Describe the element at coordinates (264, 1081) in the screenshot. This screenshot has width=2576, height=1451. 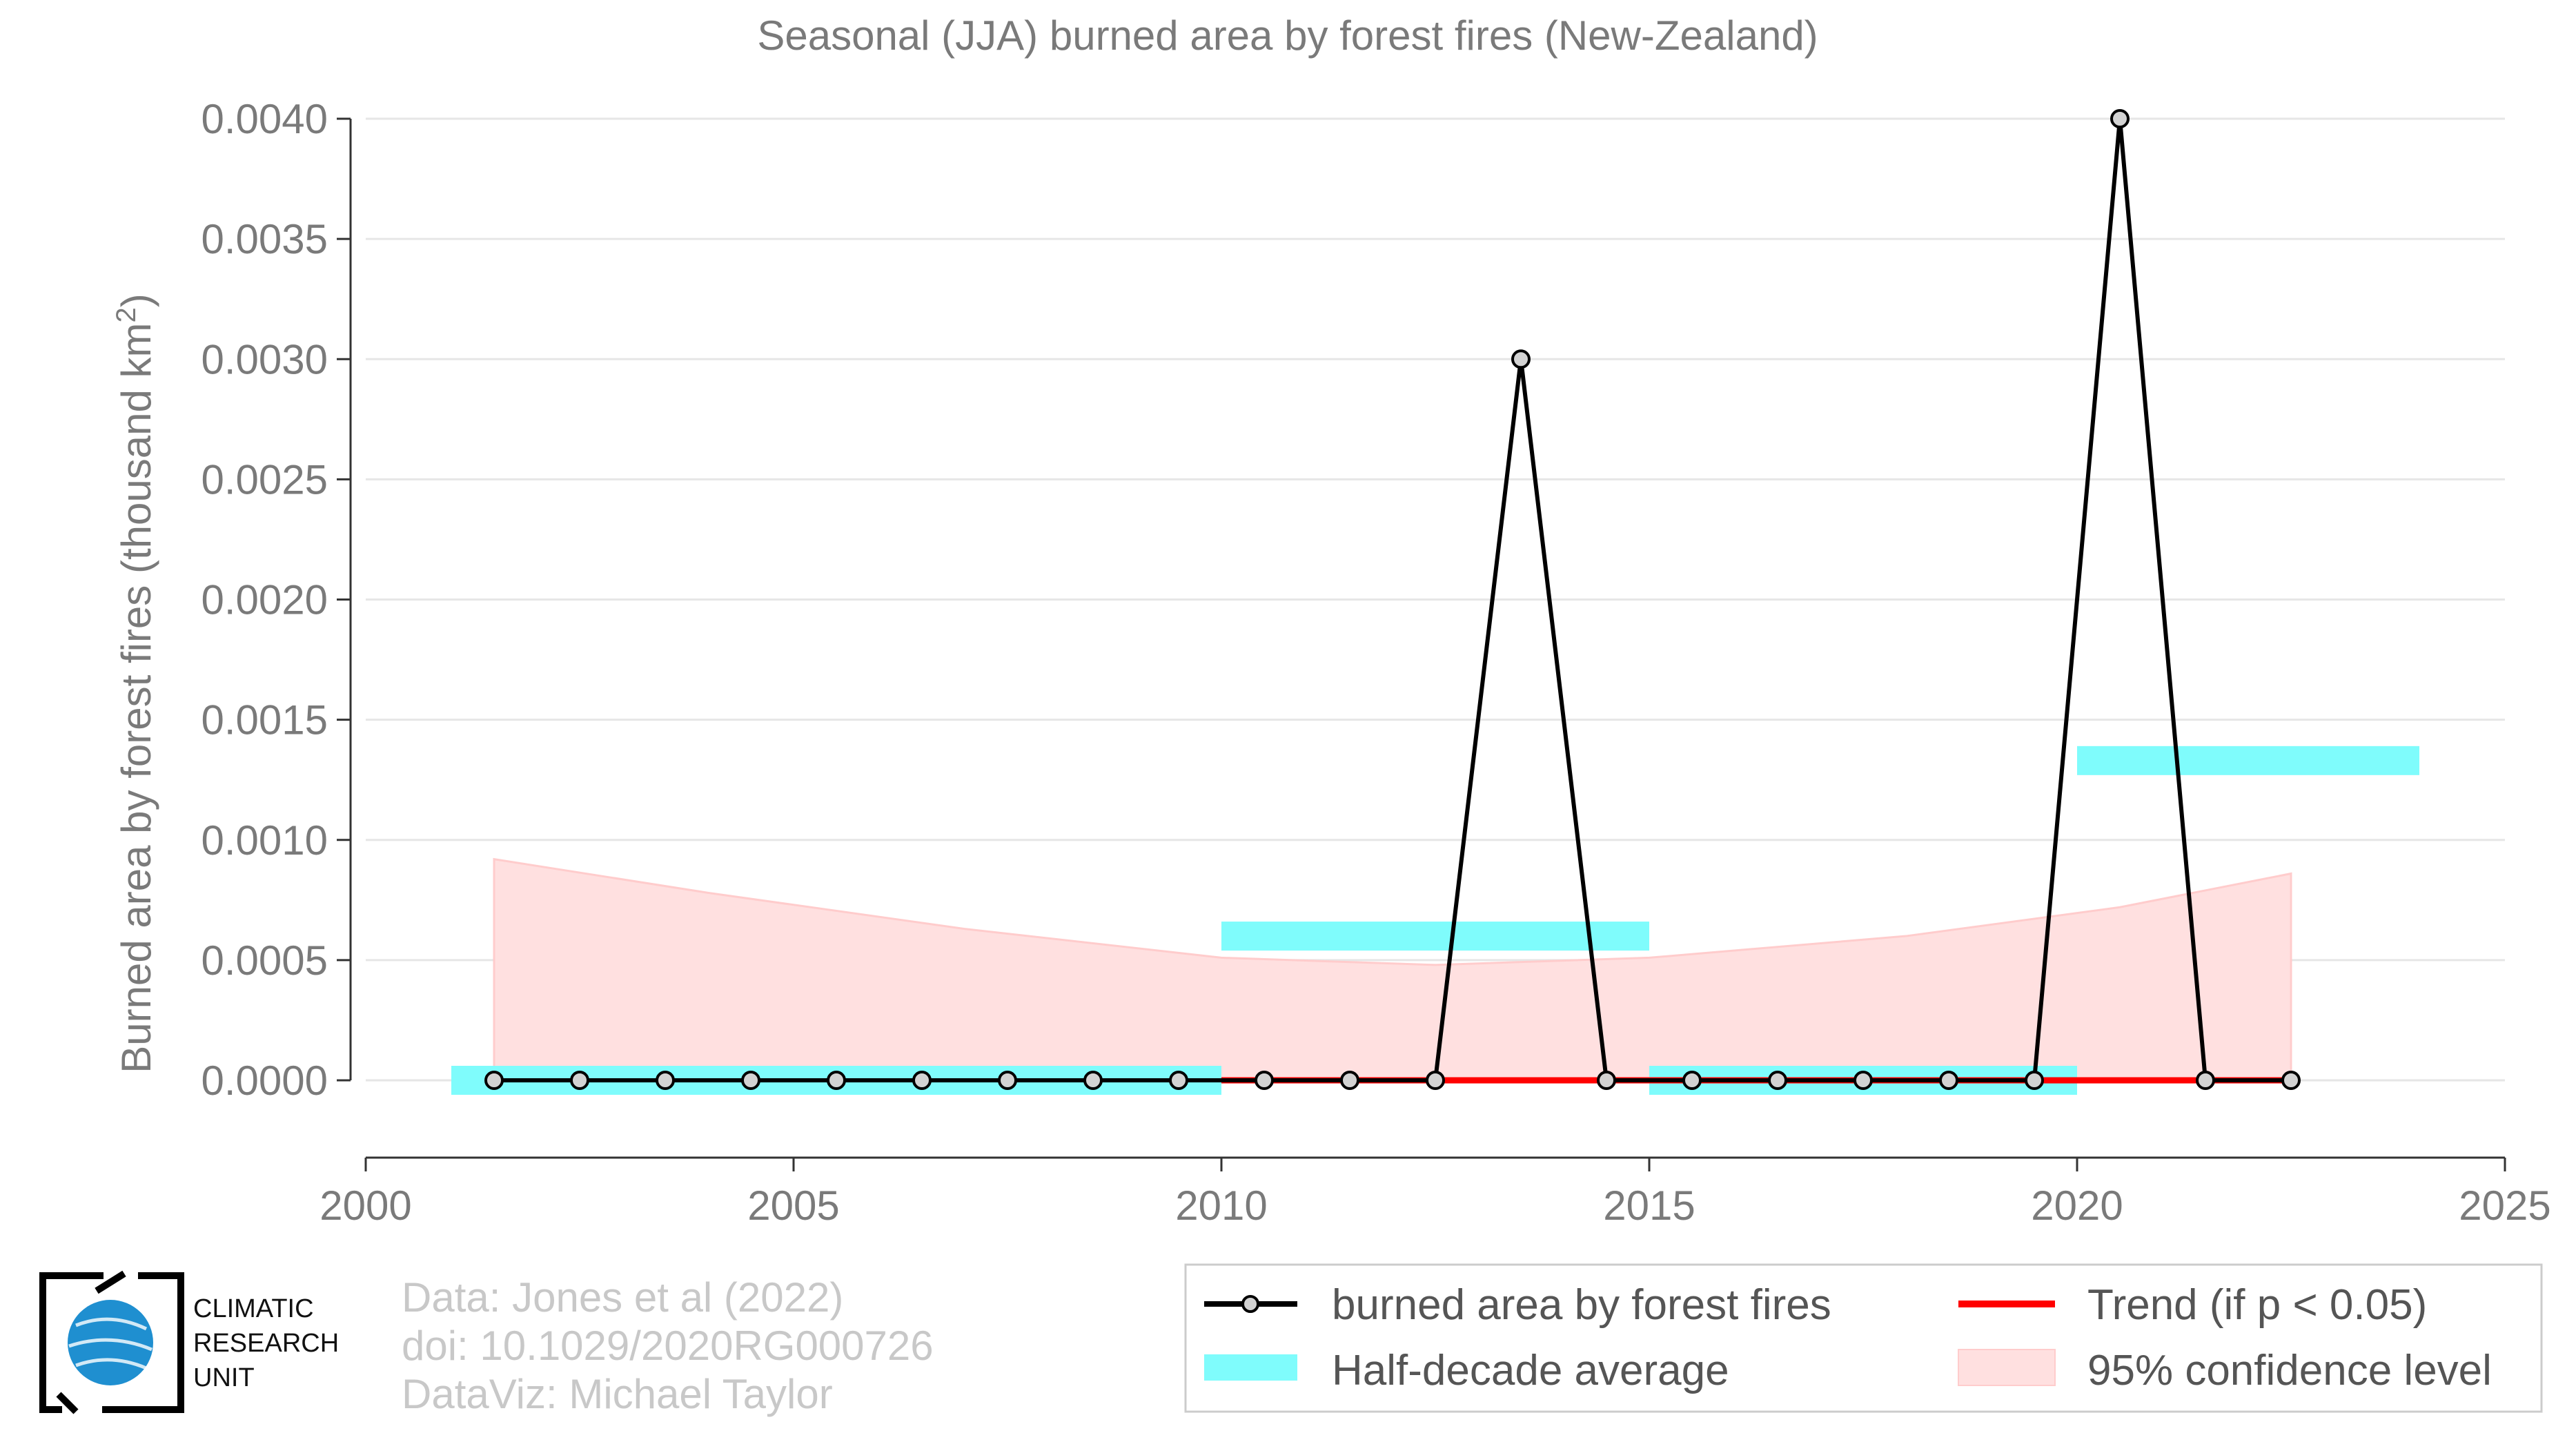
I see `y-tick-label: 0.0000` at that location.